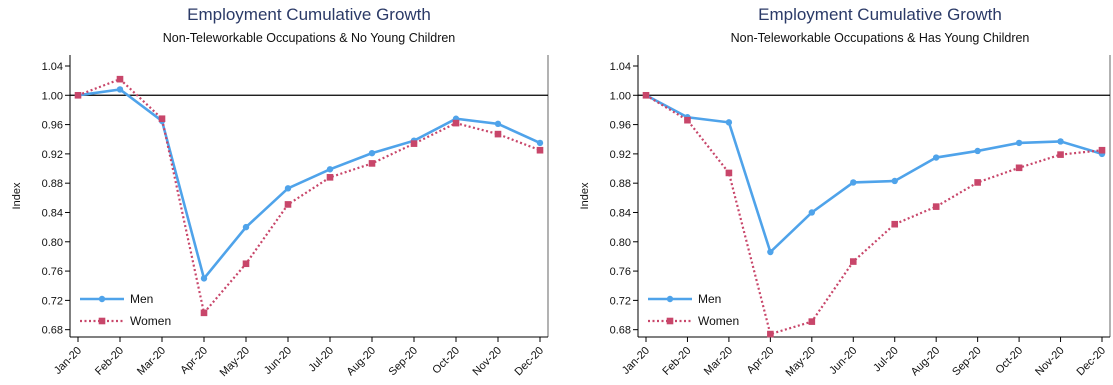 This screenshot has width=1113, height=385. I want to click on x-tick-label: Jul-20, so click(321, 360).